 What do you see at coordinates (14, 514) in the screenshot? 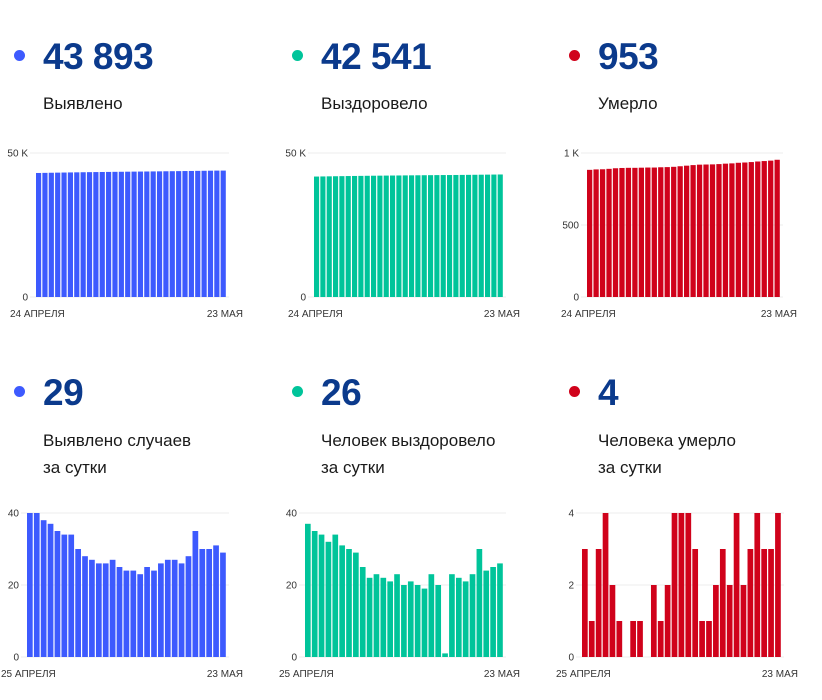
I see `y-tick-label: 40` at bounding box center [14, 514].